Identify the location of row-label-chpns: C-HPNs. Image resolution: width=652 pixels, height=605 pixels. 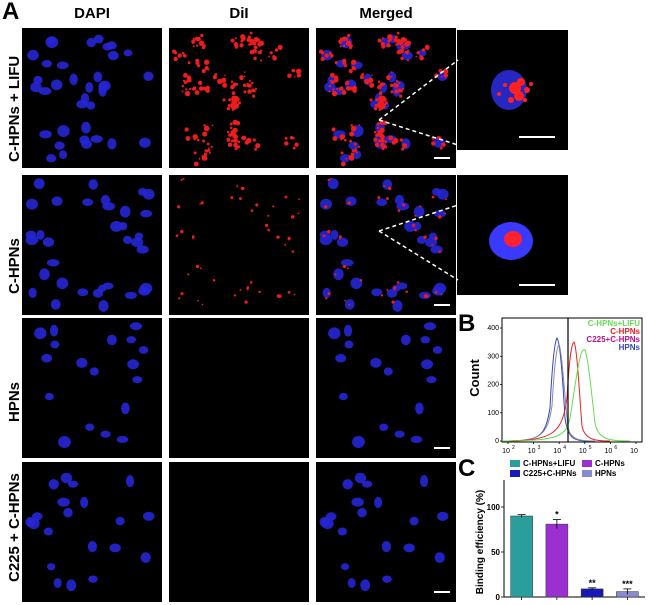
(14, 266).